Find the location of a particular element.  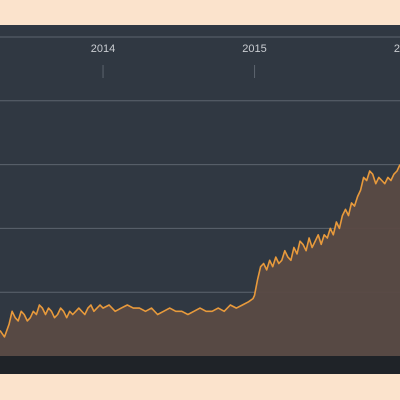

baseline-band is located at coordinates (200, 365).